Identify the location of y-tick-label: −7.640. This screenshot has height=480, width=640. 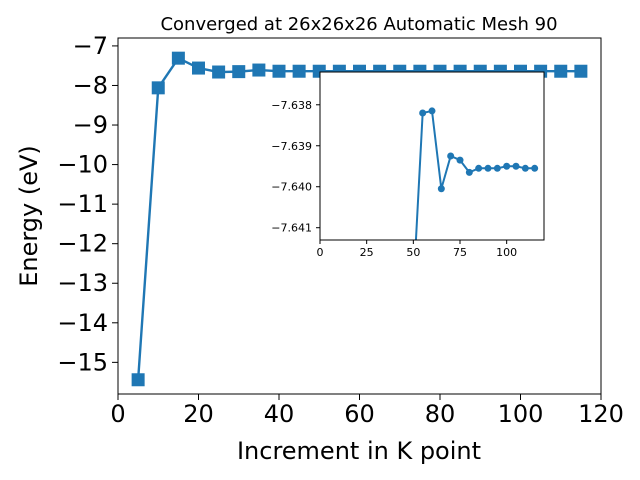
(291, 187).